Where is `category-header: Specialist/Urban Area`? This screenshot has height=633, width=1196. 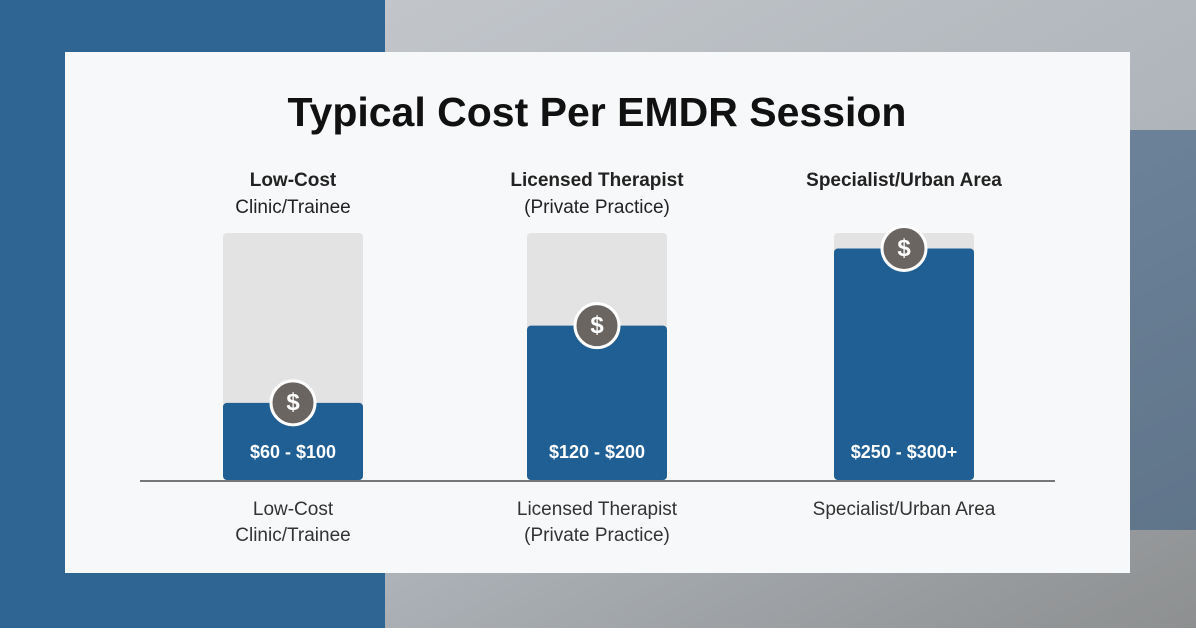
category-header: Specialist/Urban Area is located at coordinates (904, 180).